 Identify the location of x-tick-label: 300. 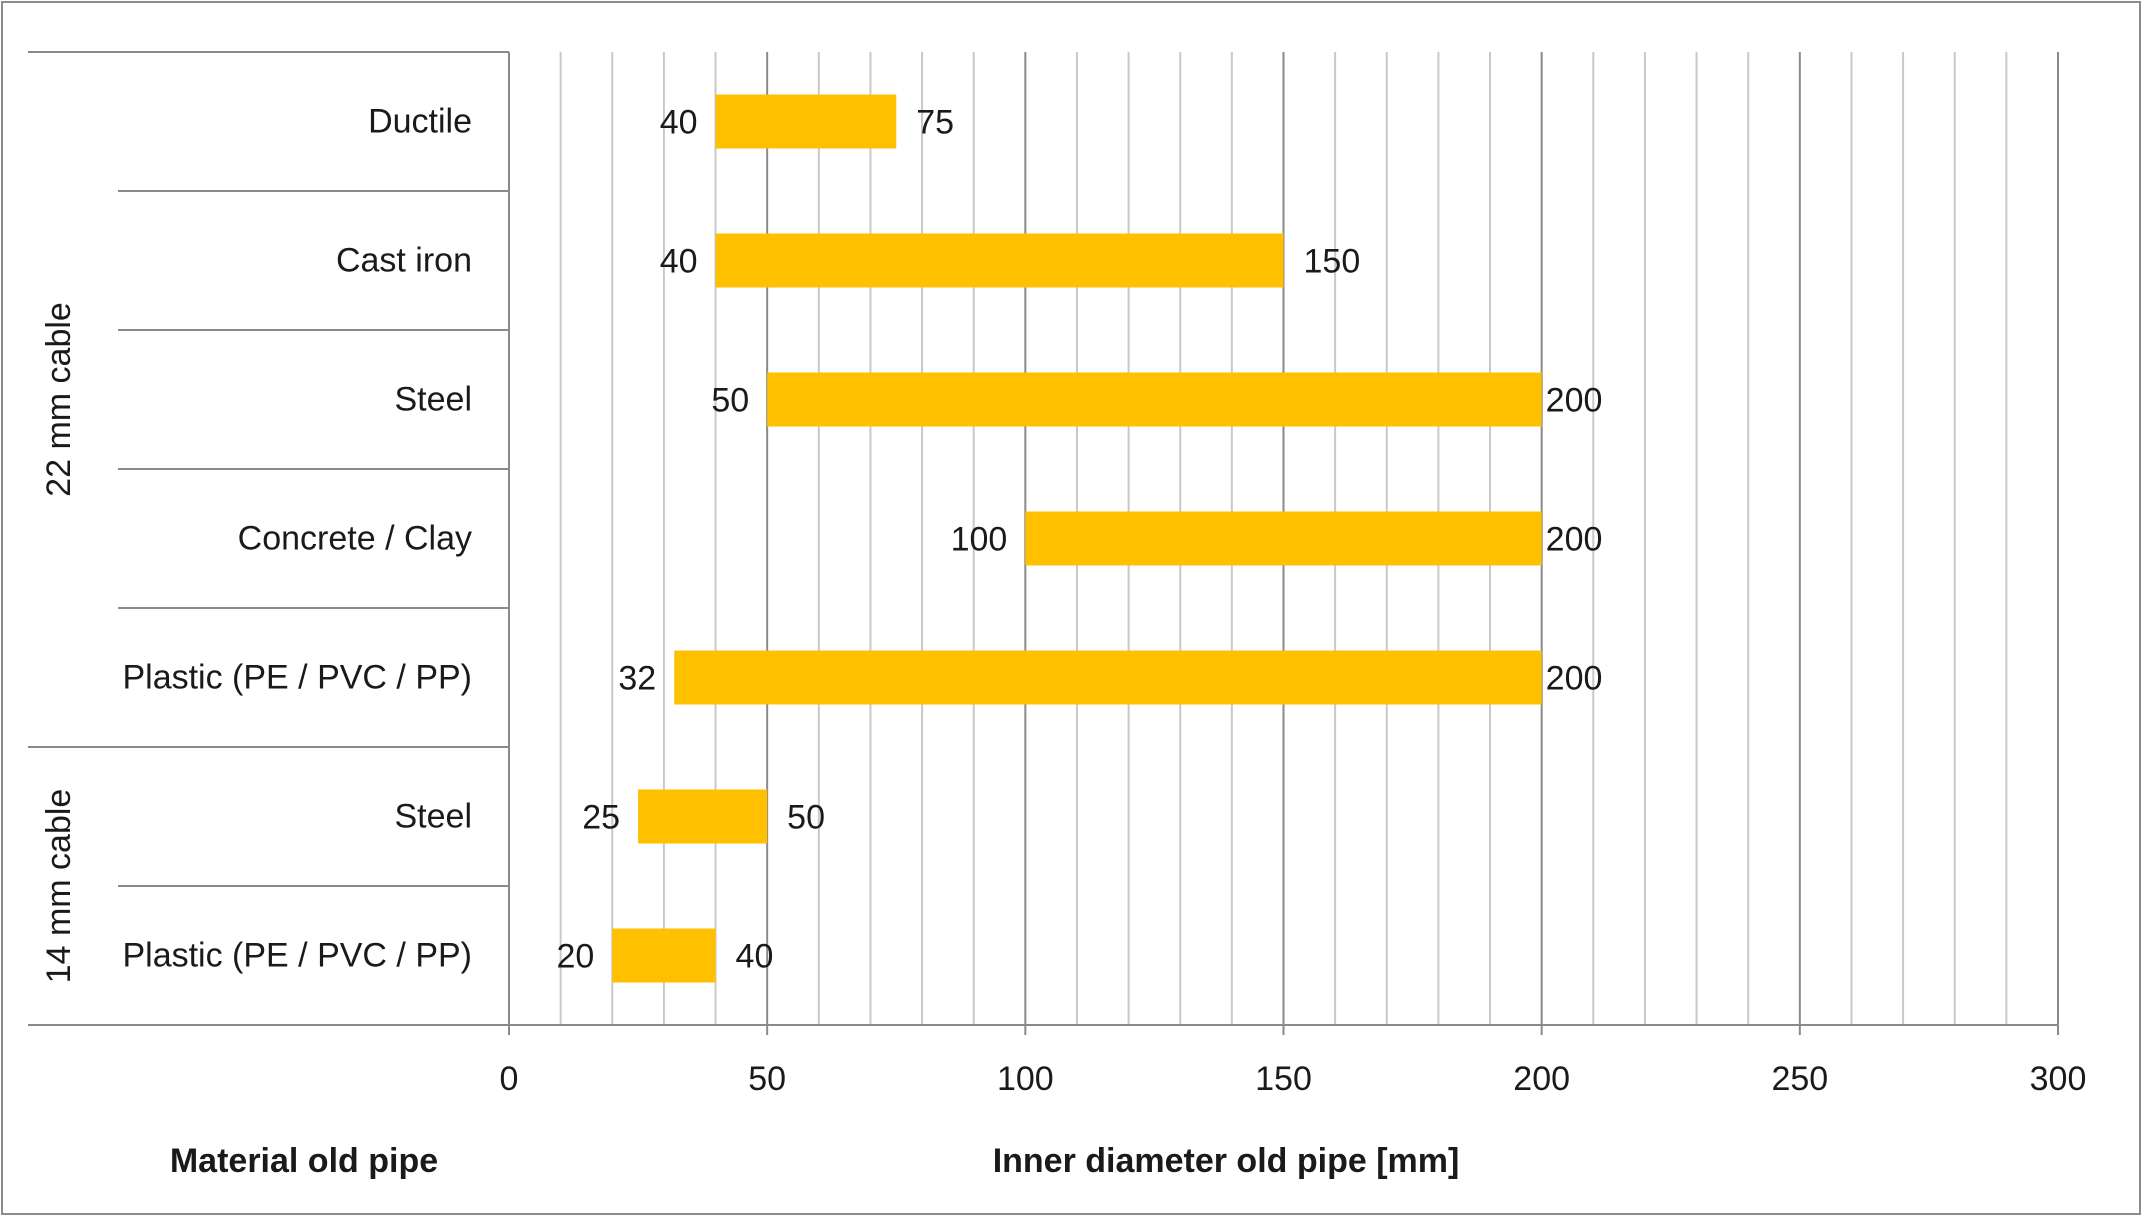
(2058, 1079).